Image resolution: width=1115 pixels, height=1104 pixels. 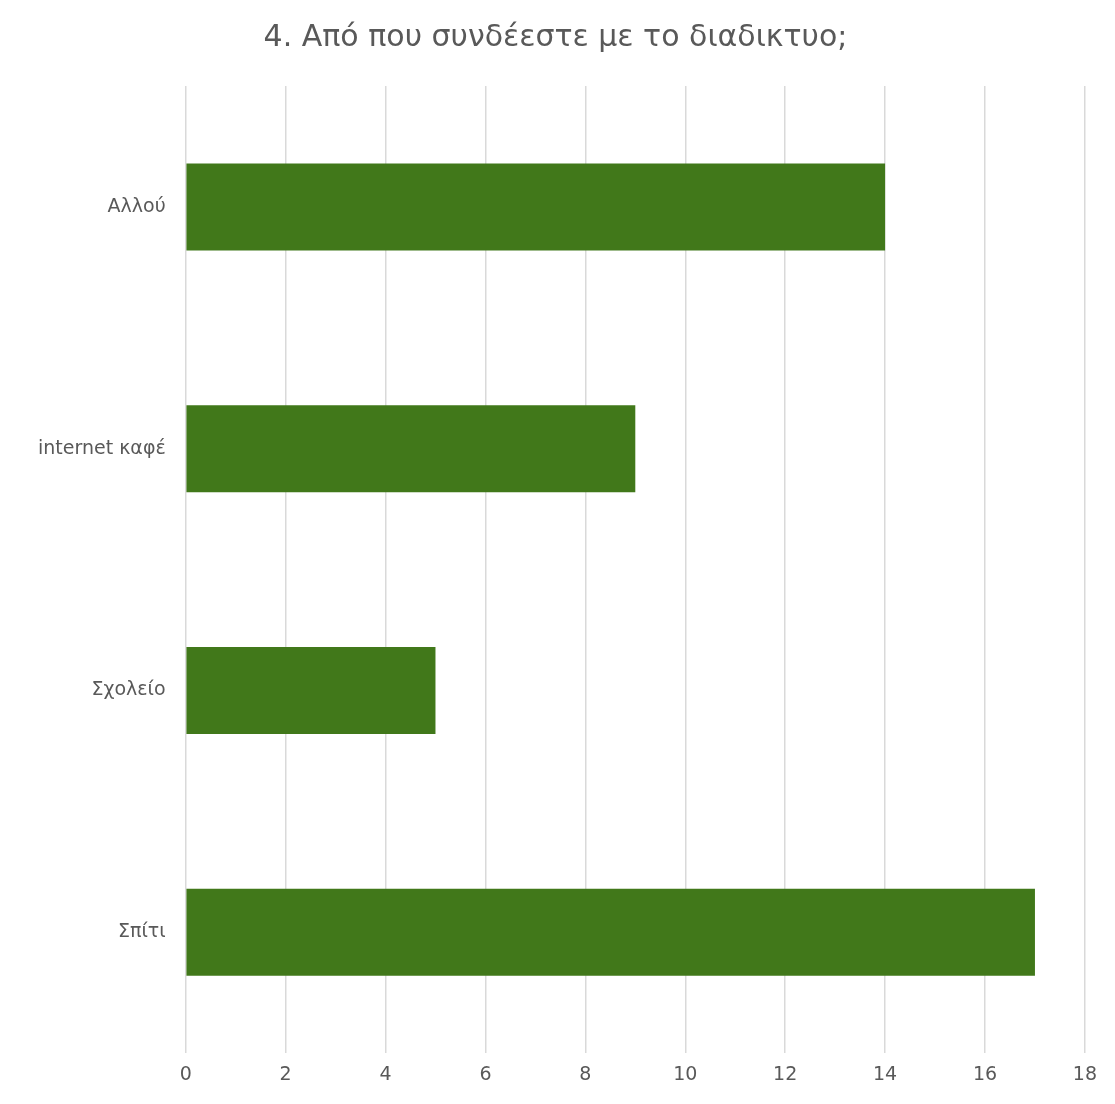 I want to click on x-tick-label: 12, so click(x=785, y=1072).